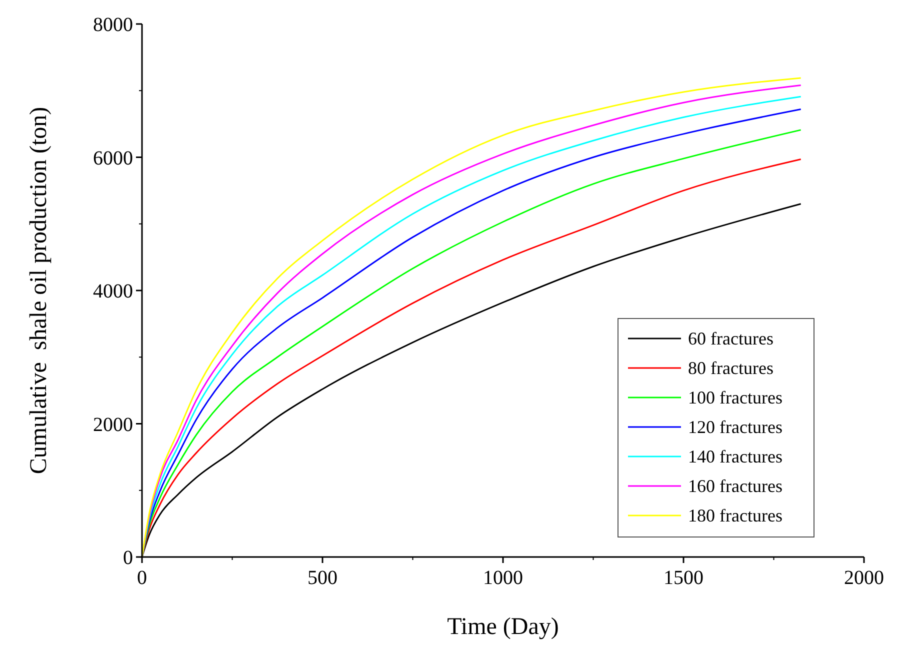 Image resolution: width=902 pixels, height=652 pixels. What do you see at coordinates (864, 578) in the screenshot?
I see `x-tick-label: 2000` at bounding box center [864, 578].